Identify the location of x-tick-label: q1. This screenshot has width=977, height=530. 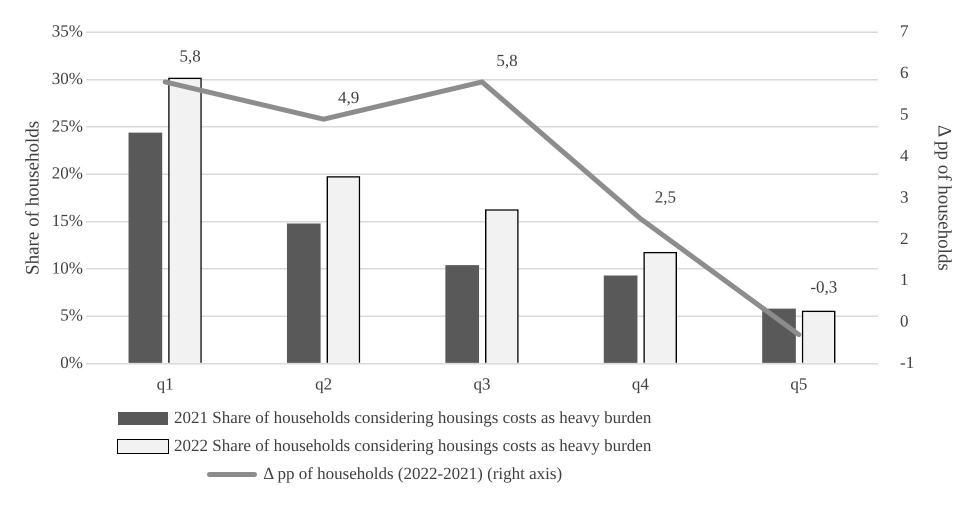
(165, 384).